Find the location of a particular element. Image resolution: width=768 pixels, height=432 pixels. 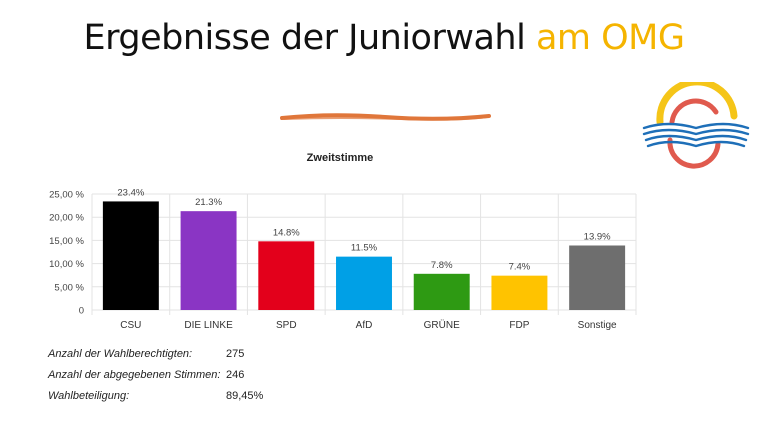

y-tick-label: 15,00 % is located at coordinates (66, 241).